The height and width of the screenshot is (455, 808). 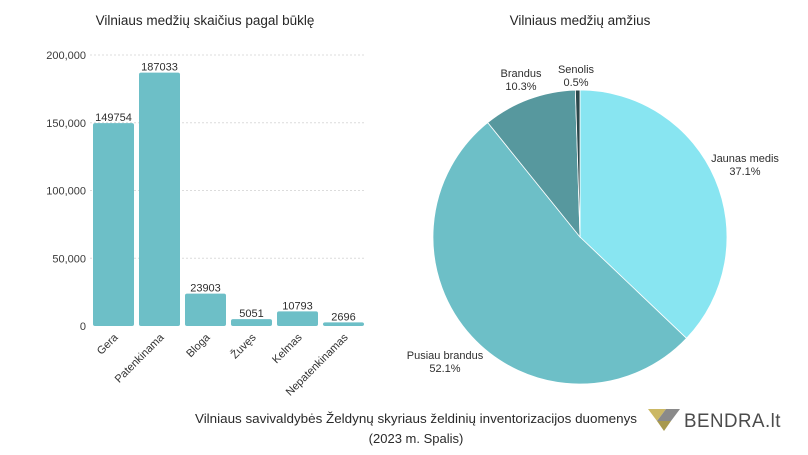 I want to click on pie-slice-label: Brandus, so click(x=521, y=74).